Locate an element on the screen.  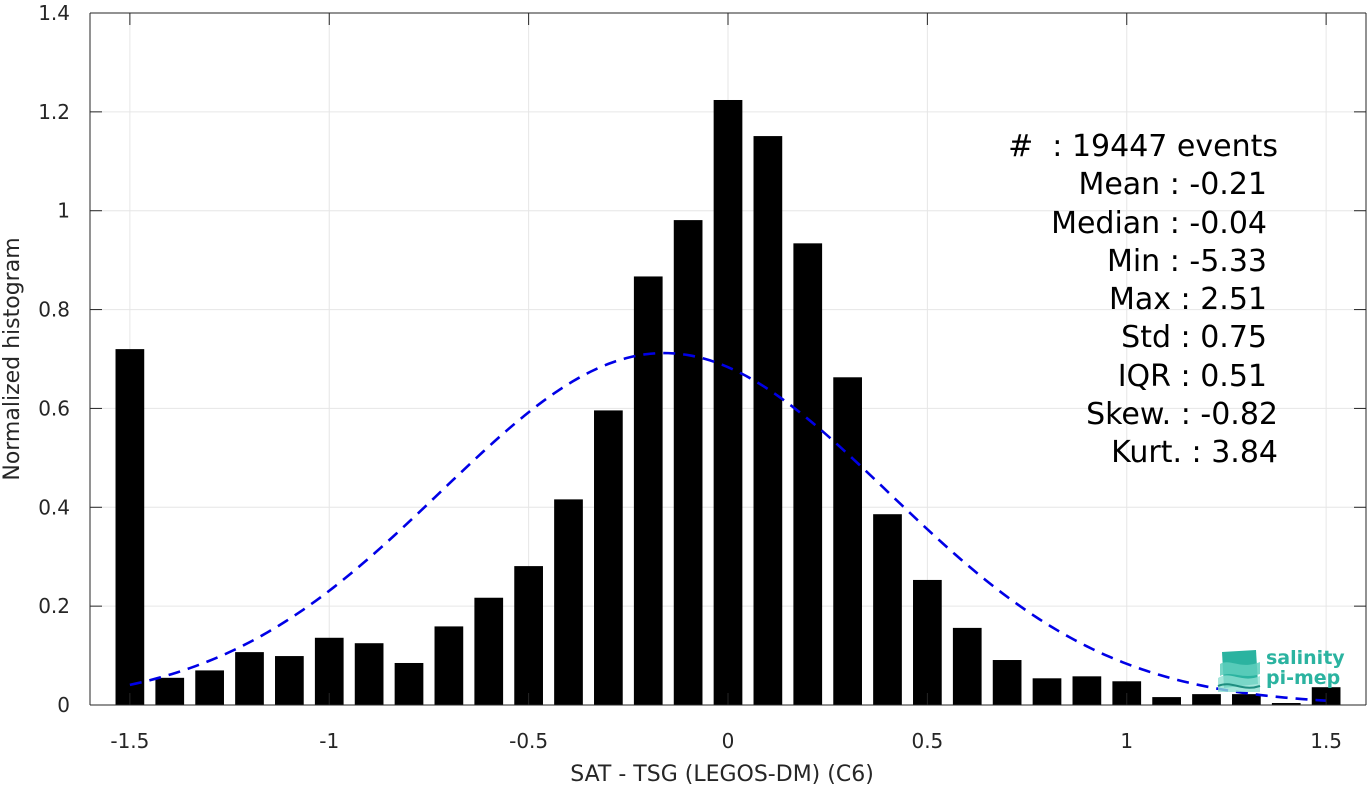
stat-mean: Mean : -0.21 is located at coordinates (1104, 185).